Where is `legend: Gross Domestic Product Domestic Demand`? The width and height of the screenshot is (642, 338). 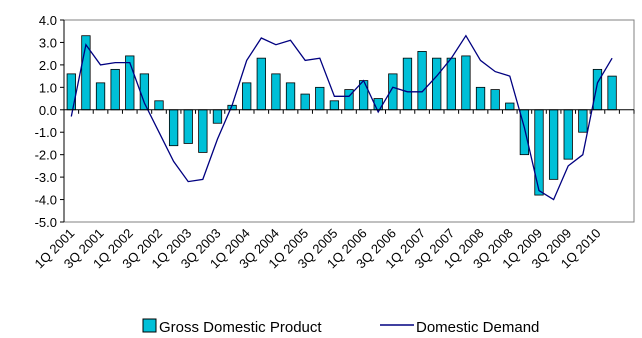
legend: Gross Domestic Product Domestic Demand is located at coordinates (340, 327).